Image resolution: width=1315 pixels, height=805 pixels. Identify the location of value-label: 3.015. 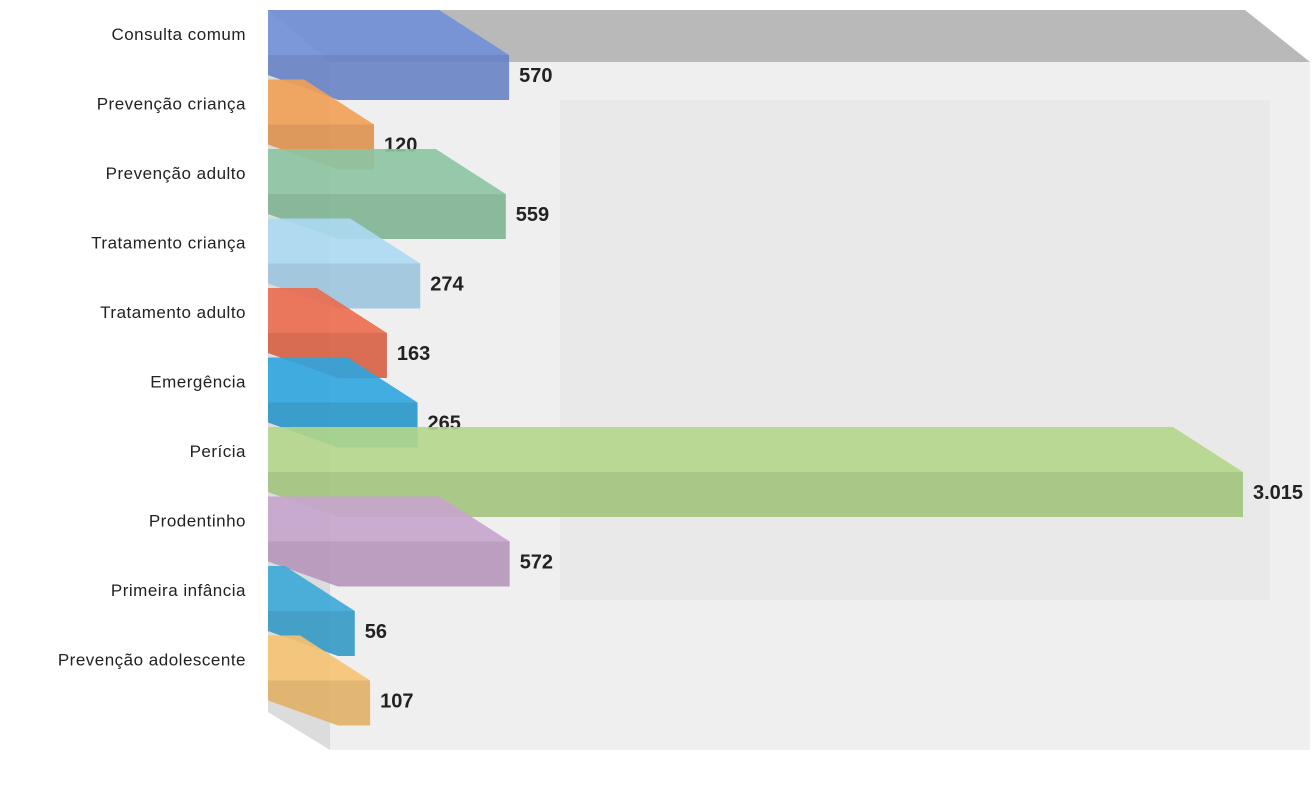
(1278, 493).